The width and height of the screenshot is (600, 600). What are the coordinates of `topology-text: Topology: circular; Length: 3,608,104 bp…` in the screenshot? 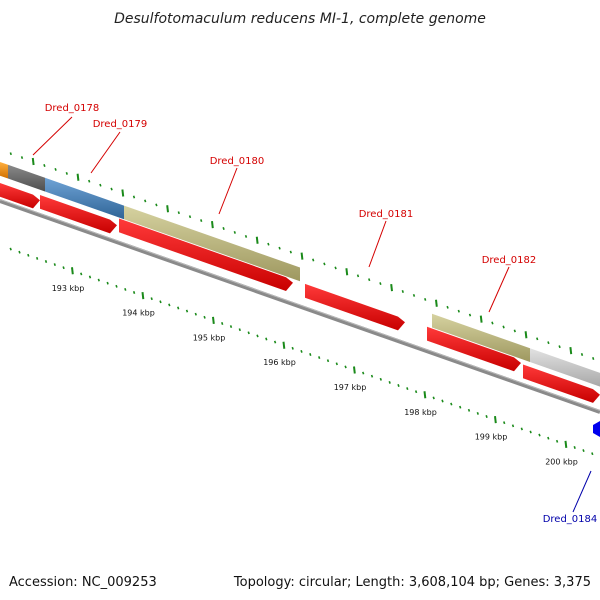 It's located at (412, 582).